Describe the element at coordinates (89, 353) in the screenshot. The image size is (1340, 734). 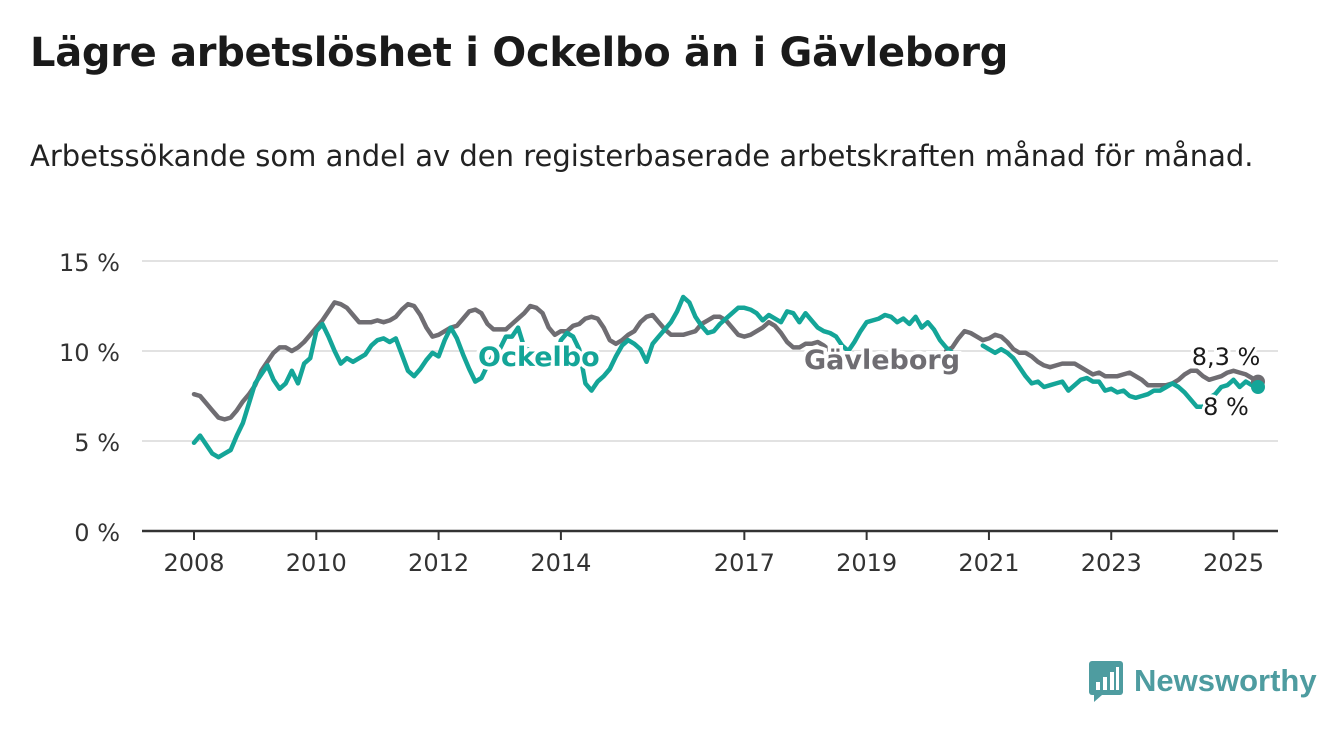
I see `y-tick-label: 10 %` at that location.